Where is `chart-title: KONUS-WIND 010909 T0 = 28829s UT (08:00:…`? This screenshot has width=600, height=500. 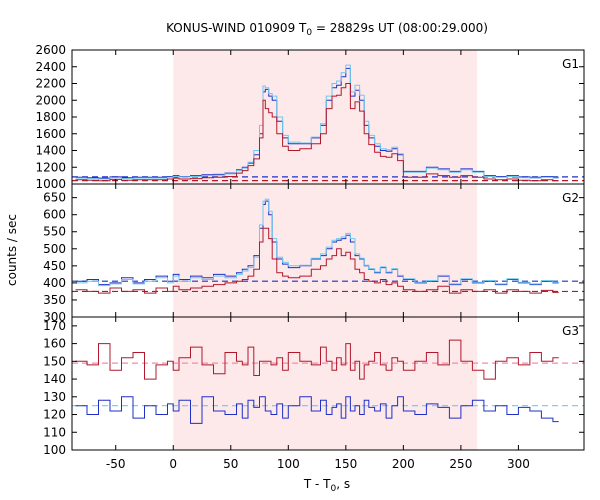
chart-title: KONUS-WIND 010909 T0 = 28829s UT (08:00:… is located at coordinates (327, 29).